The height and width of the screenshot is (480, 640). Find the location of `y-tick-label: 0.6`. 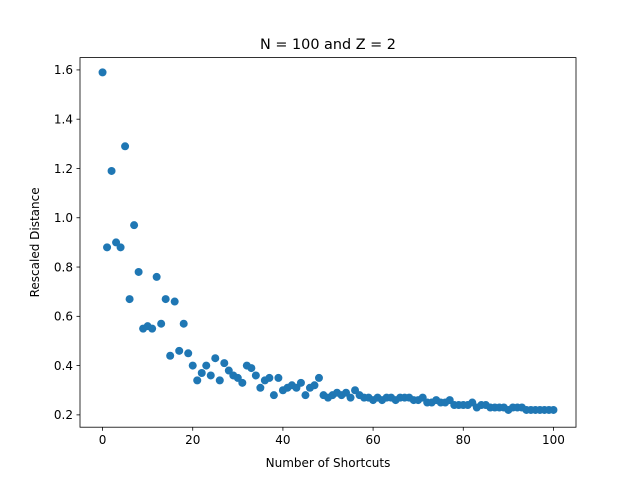

y-tick-label: 0.6 is located at coordinates (63, 317).